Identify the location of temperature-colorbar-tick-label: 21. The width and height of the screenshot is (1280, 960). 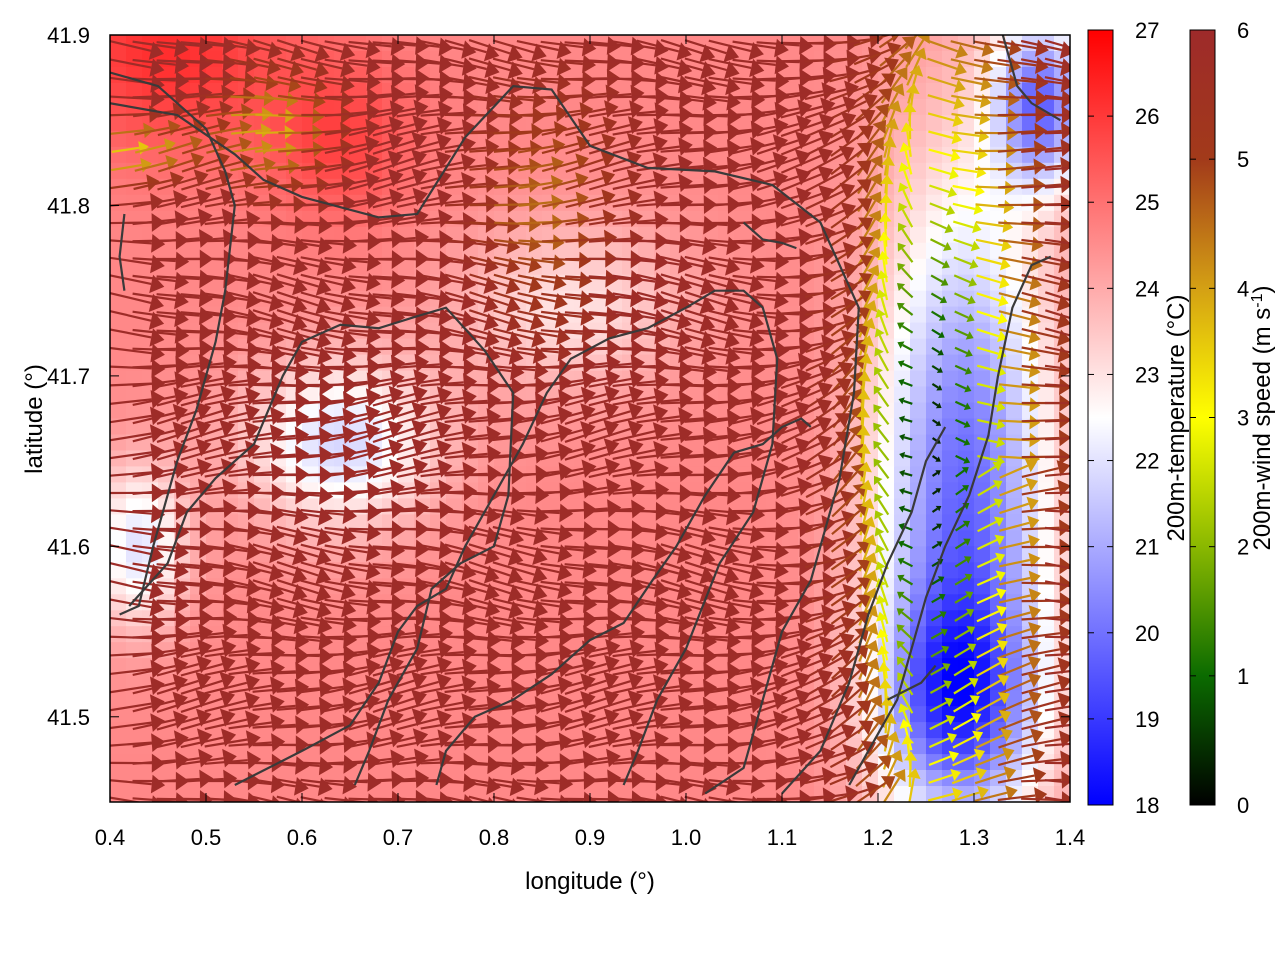
(1147, 547).